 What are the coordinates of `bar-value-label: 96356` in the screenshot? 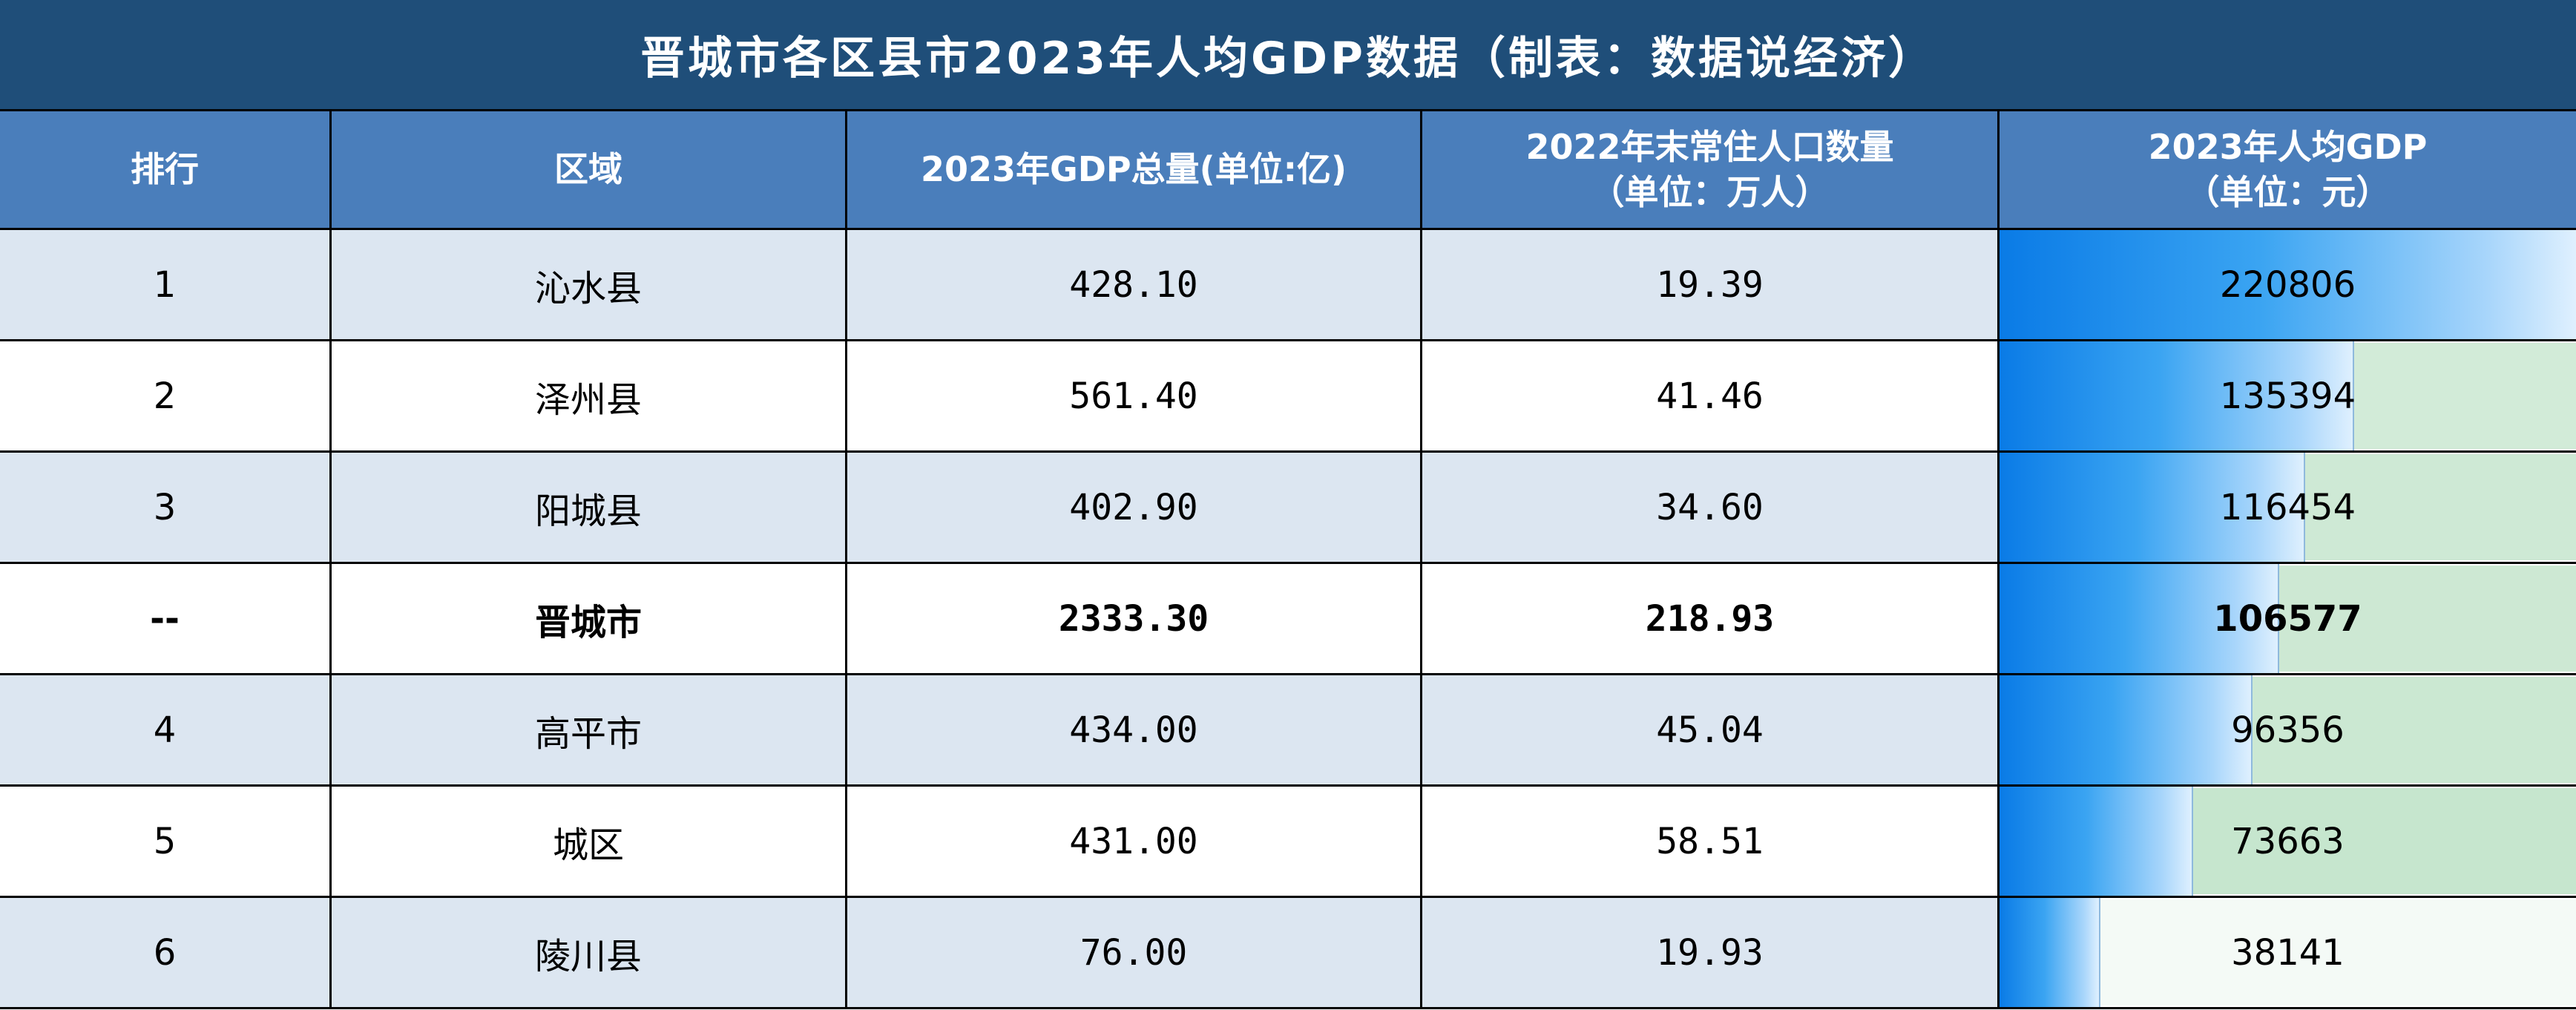 It's located at (2288, 730).